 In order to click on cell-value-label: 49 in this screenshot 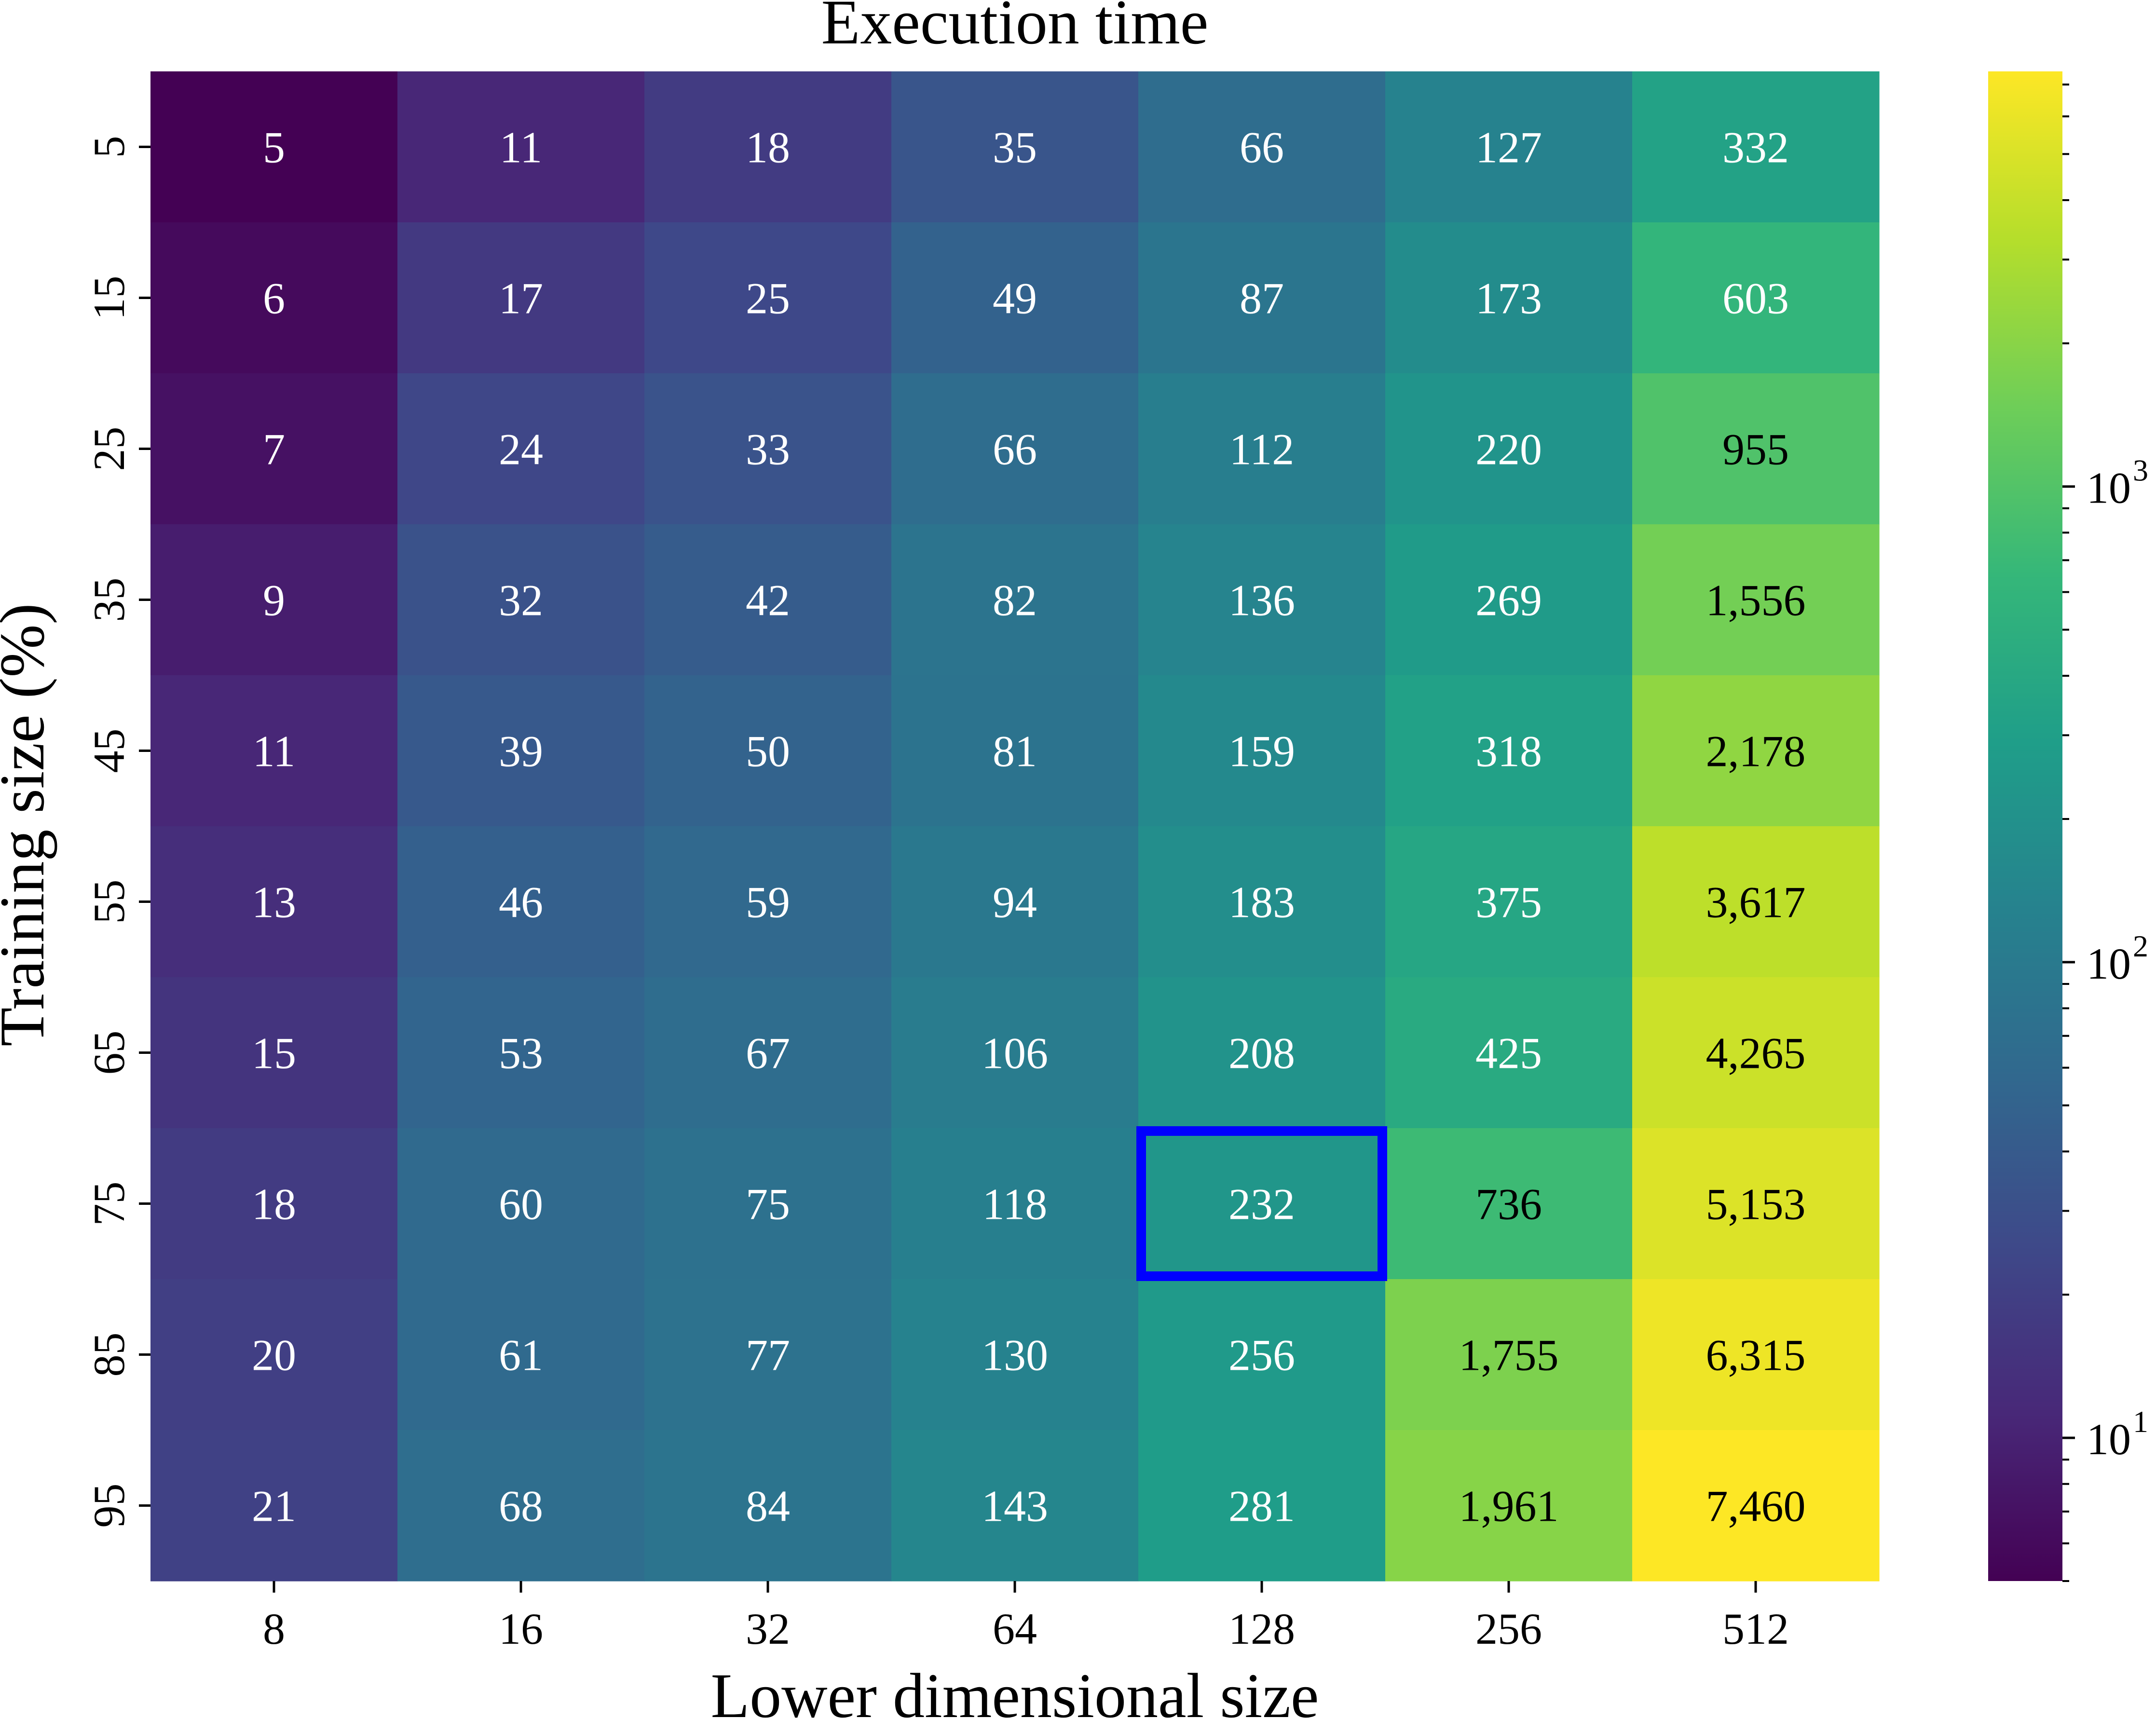, I will do `click(1015, 298)`.